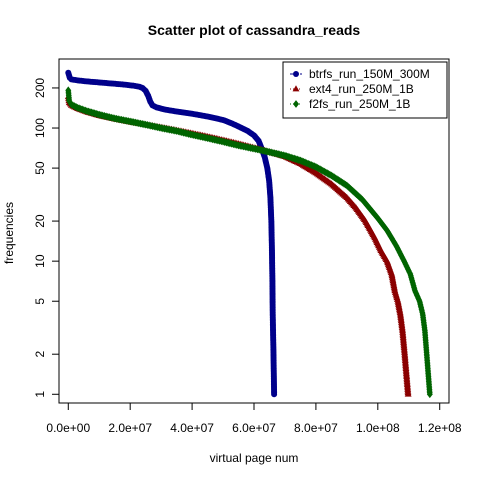  Describe the element at coordinates (192, 428) in the screenshot. I see `x-tick-label-2: 4.0e+07` at that location.